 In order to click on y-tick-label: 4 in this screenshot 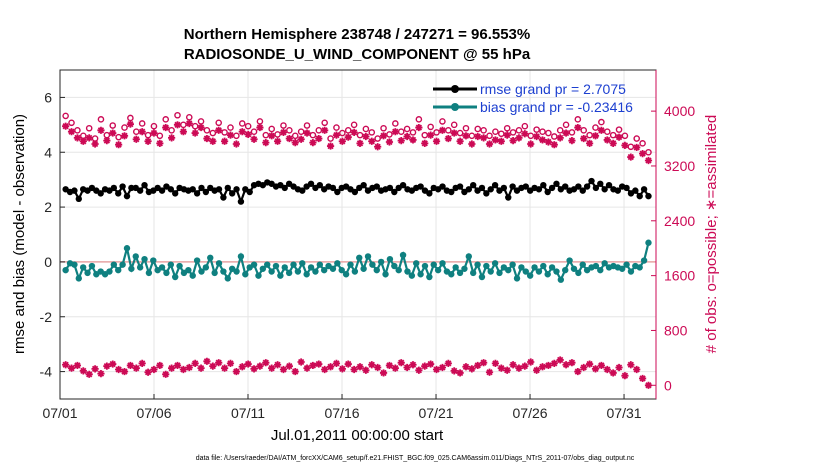, I will do `click(48, 152)`.